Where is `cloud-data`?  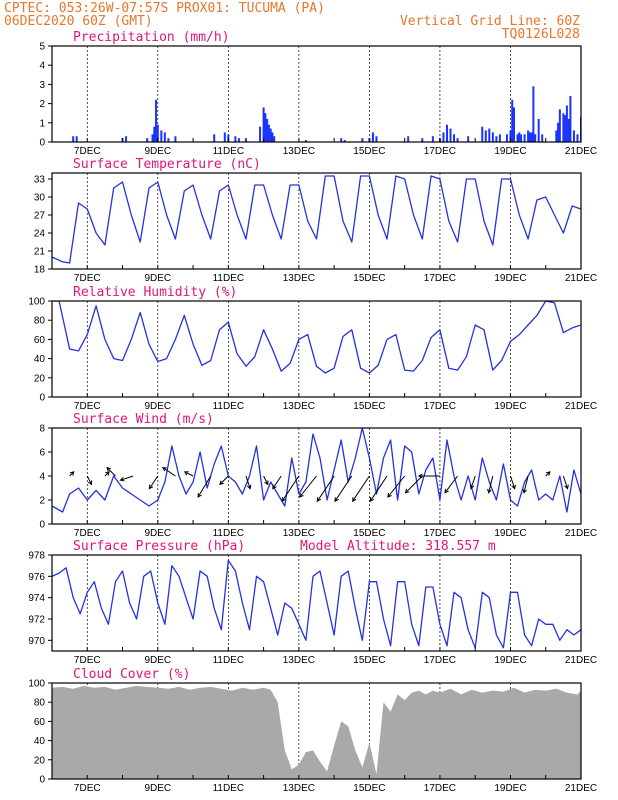 cloud-data is located at coordinates (316, 732).